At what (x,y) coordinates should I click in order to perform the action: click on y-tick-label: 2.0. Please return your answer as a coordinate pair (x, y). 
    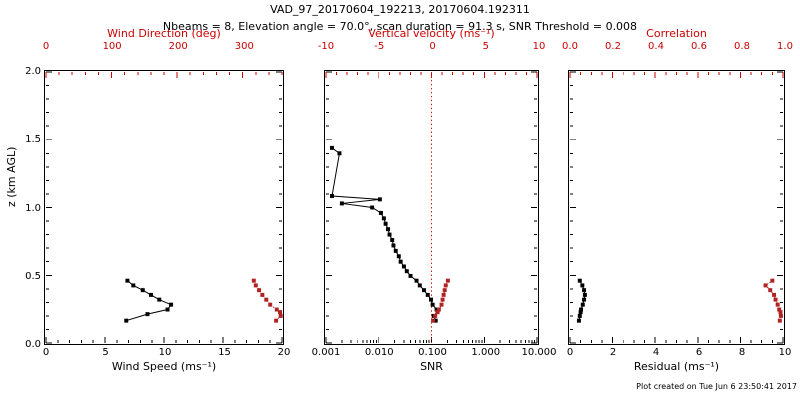
    Looking at the image, I should click on (33, 71).